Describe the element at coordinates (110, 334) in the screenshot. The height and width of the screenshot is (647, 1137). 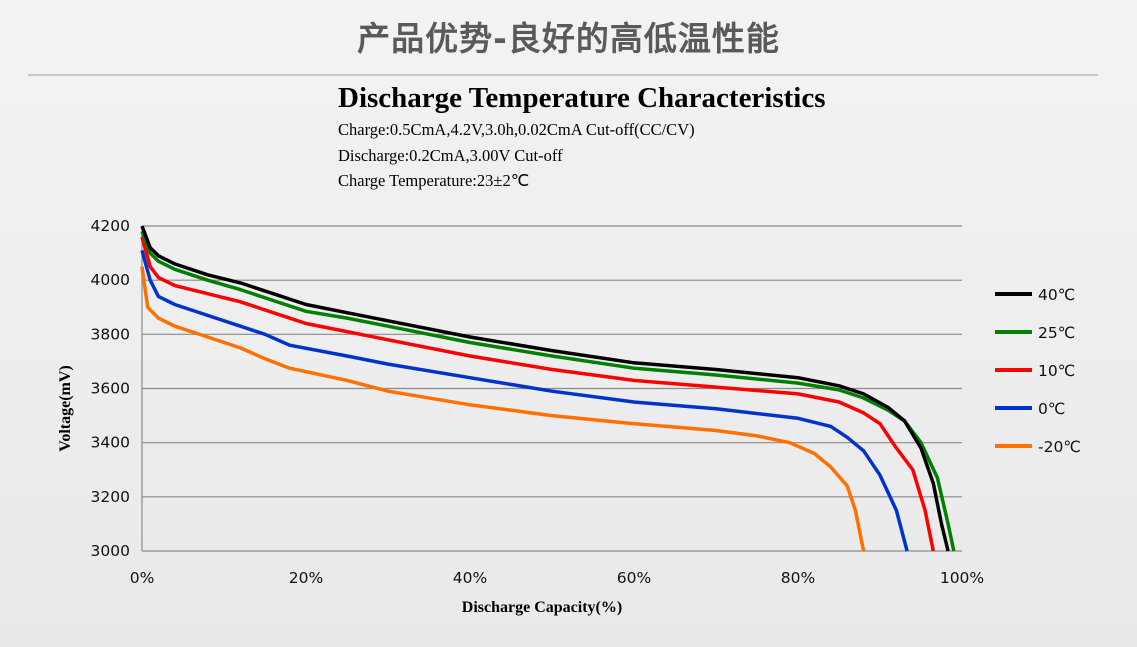
I see `y-tick-label: 3800` at that location.